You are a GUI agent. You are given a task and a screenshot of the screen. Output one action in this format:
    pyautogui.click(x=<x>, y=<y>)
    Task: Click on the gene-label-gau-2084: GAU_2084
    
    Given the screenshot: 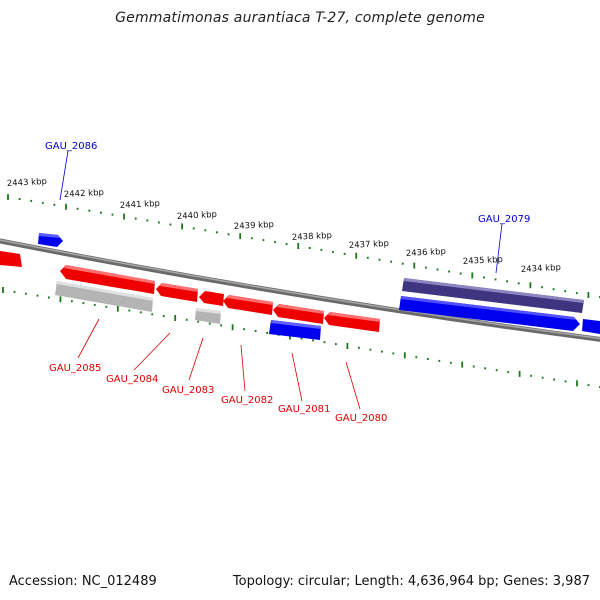 What is the action you would take?
    pyautogui.click(x=132, y=379)
    